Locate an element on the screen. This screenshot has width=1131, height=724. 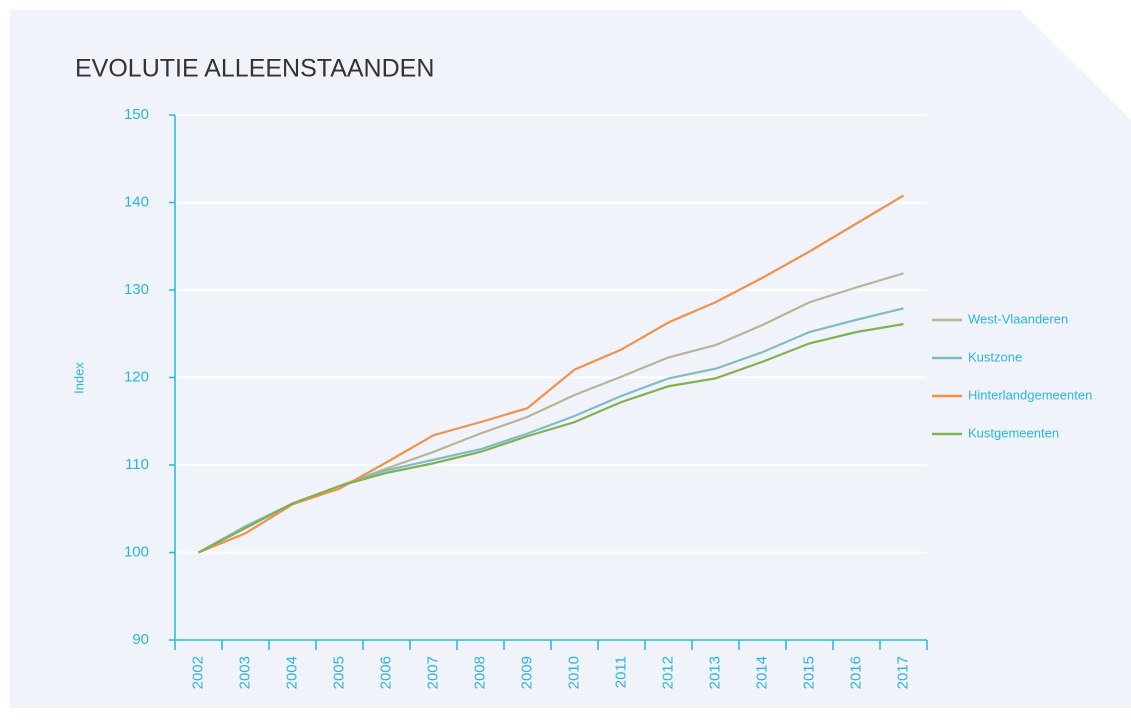
x-tick-label: 2016 is located at coordinates (855, 672).